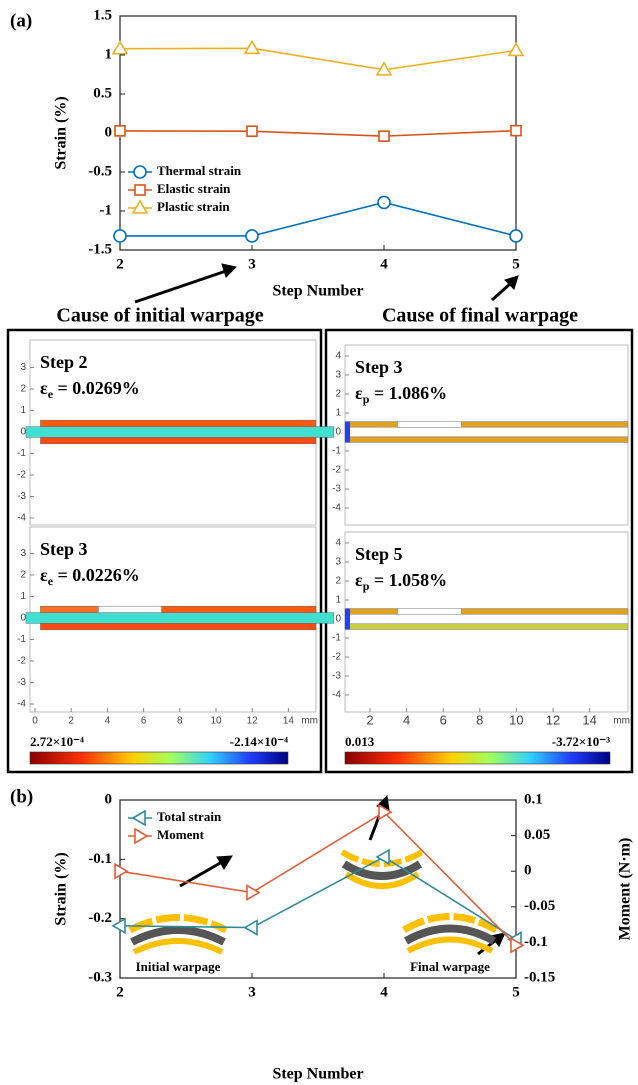  What do you see at coordinates (625, 889) in the screenshot?
I see `y2-axis-label: Moment (N·m)` at bounding box center [625, 889].